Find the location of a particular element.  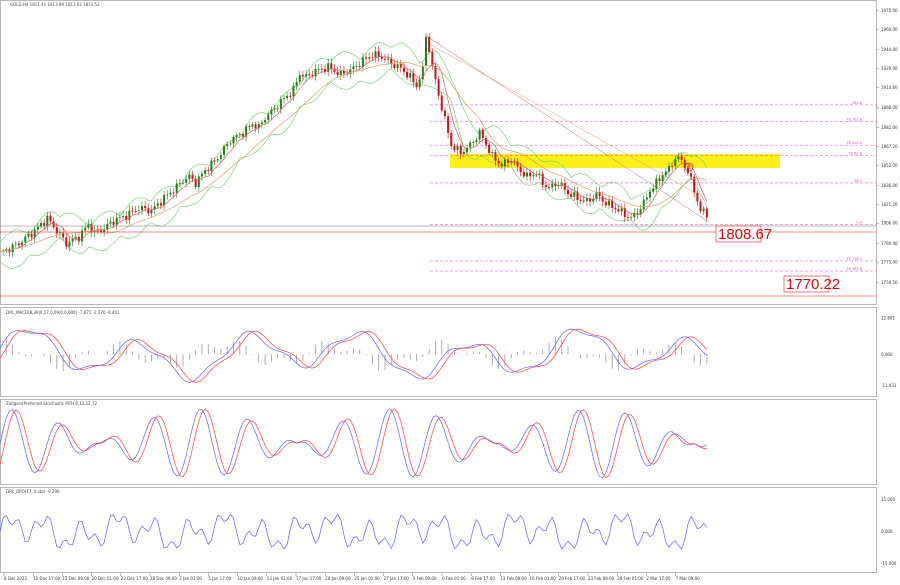

dpo-panel-frame is located at coordinates (438, 530).